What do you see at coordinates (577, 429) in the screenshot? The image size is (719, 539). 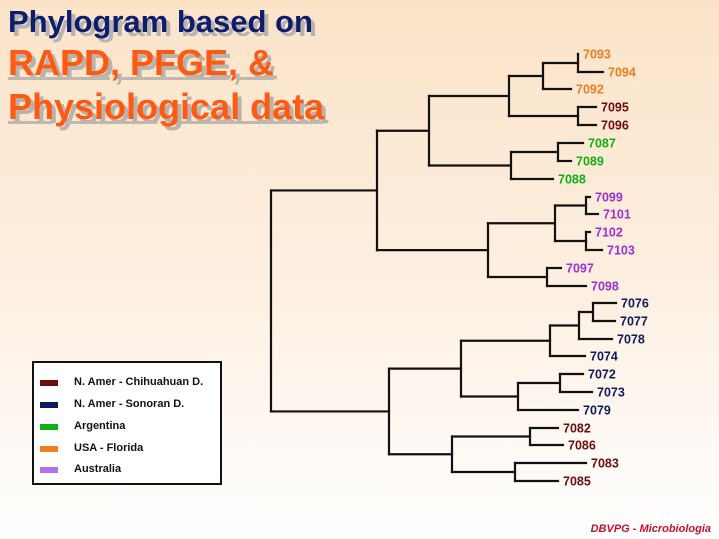 I see `leaf-label-7082: 7082` at bounding box center [577, 429].